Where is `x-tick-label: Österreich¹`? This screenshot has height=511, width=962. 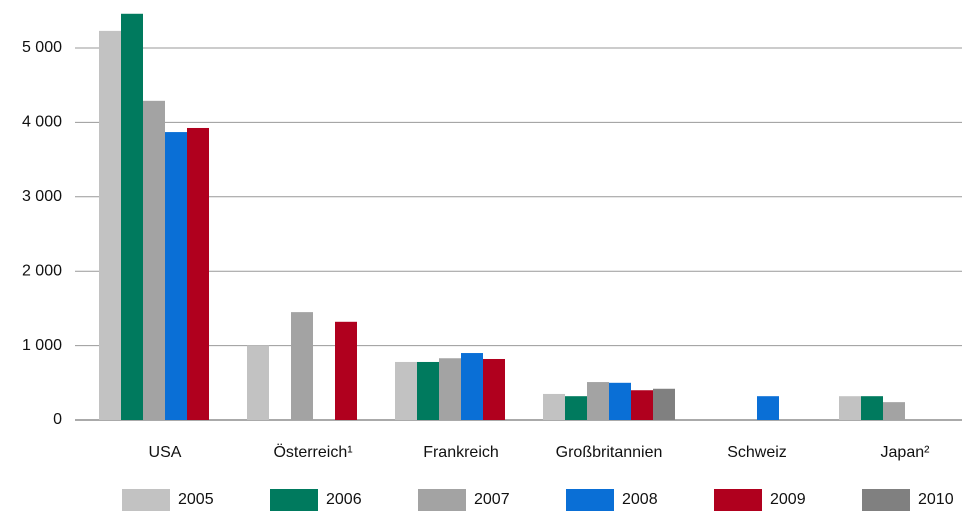
x-tick-label: Österreich¹ is located at coordinates (312, 452).